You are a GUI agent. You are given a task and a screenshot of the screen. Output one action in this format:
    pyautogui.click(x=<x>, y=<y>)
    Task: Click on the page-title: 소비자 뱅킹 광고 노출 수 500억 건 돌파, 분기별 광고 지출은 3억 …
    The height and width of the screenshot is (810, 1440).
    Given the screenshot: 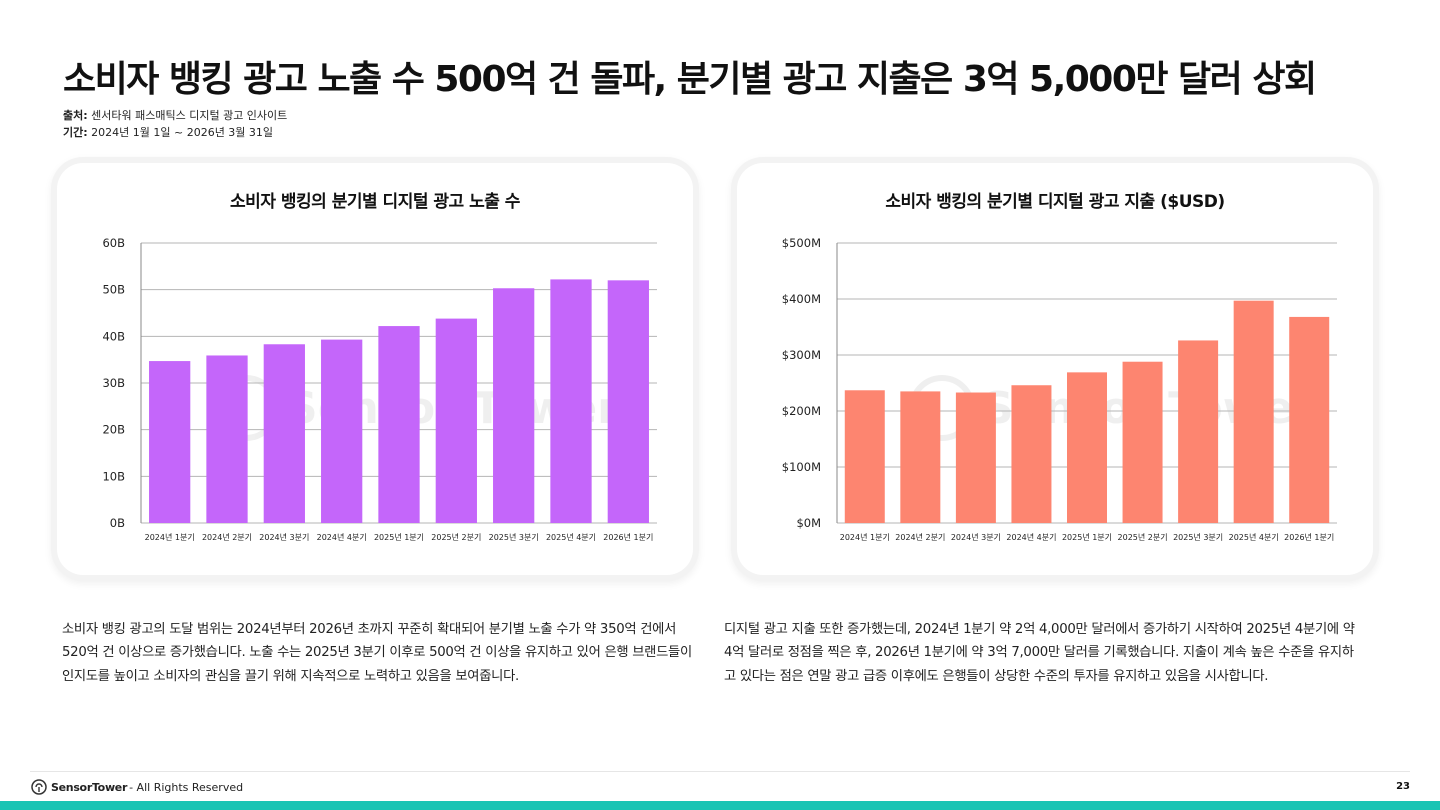 What is the action you would take?
    pyautogui.click(x=690, y=79)
    